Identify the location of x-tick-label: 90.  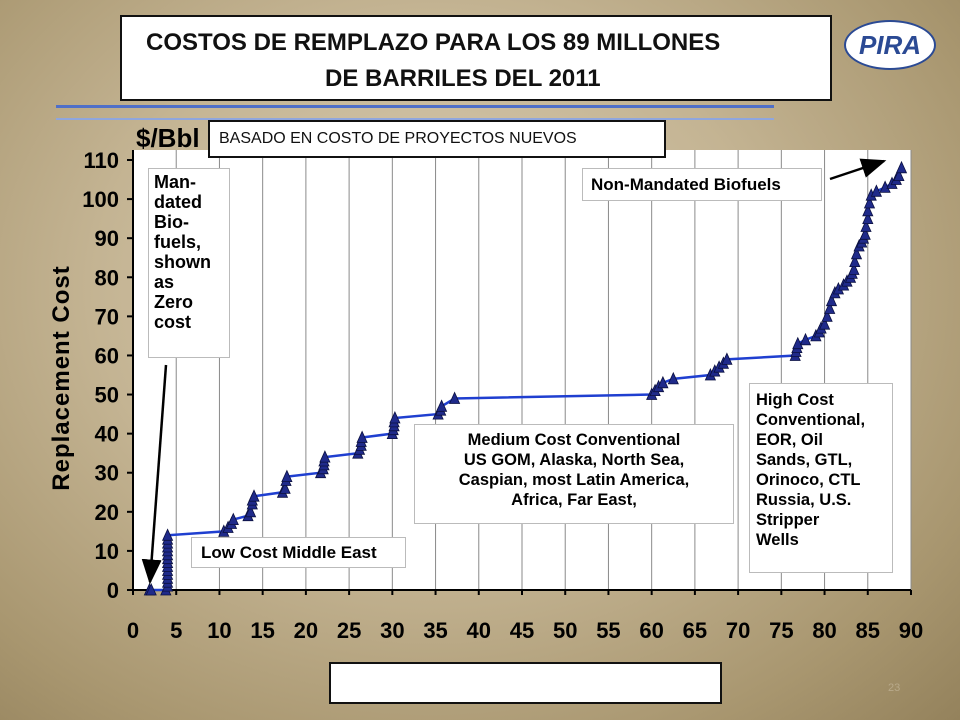
(911, 630).